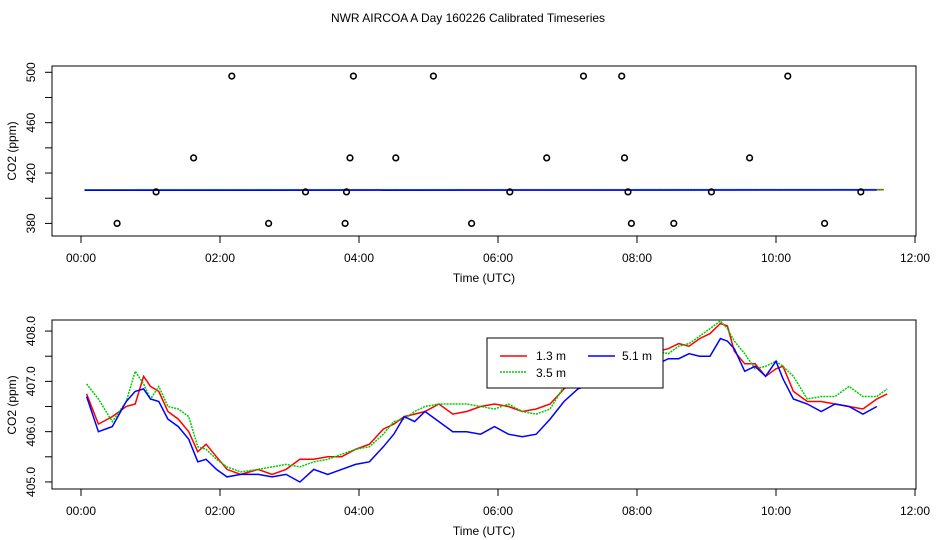 Image resolution: width=936 pixels, height=540 pixels. What do you see at coordinates (498, 258) in the screenshot?
I see `top-x-tick-label: 06:00` at bounding box center [498, 258].